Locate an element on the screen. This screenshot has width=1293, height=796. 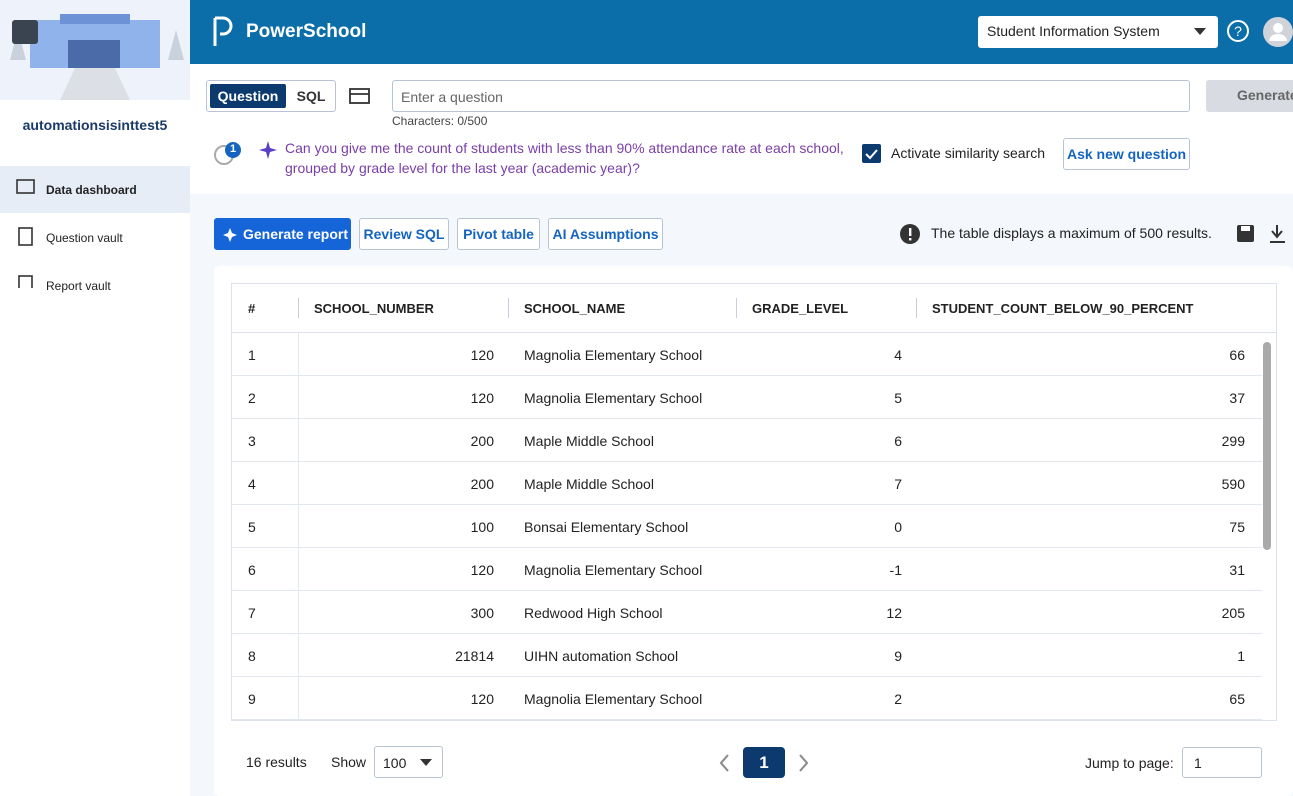
top-bar: PowerSchool Student Information System ? is located at coordinates (741, 32).